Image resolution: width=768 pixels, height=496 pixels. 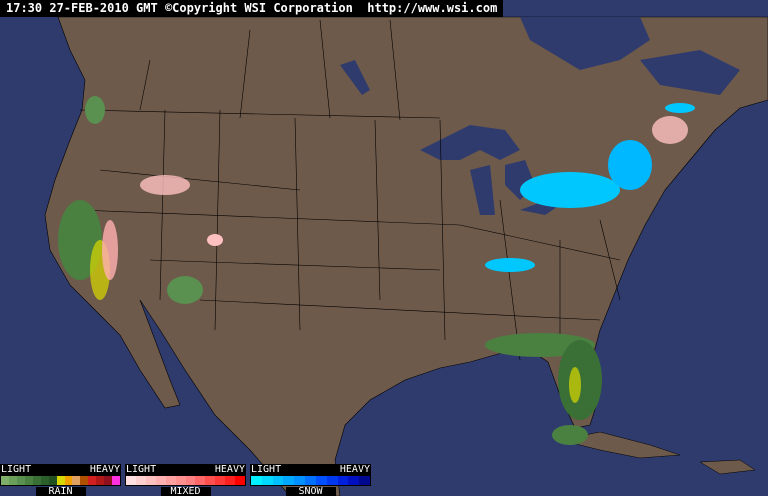 I want to click on hispaniola, so click(x=727, y=467).